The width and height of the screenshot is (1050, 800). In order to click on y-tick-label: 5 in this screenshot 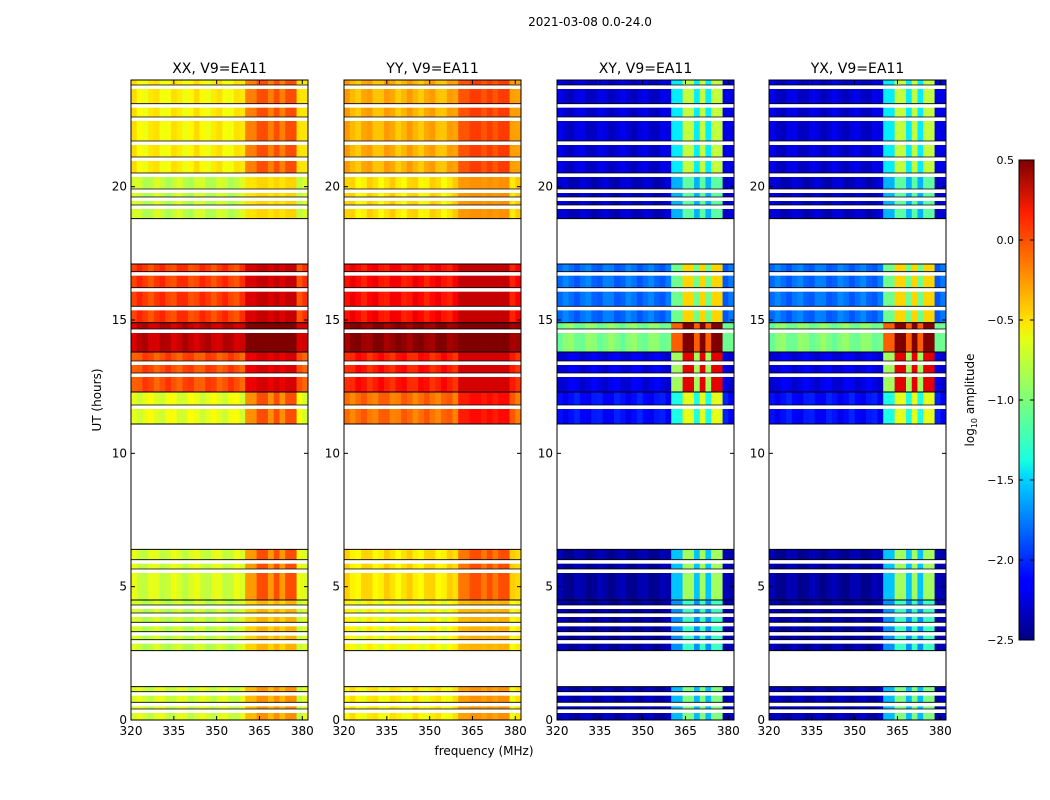, I will do `click(549, 587)`.